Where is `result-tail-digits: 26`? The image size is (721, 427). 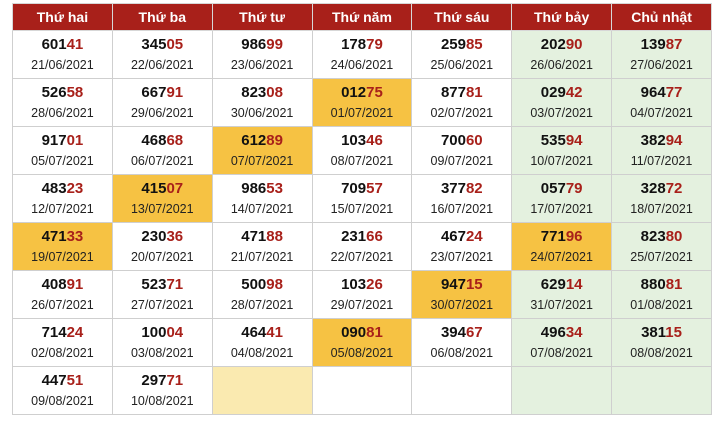 result-tail-digits: 26 is located at coordinates (374, 284).